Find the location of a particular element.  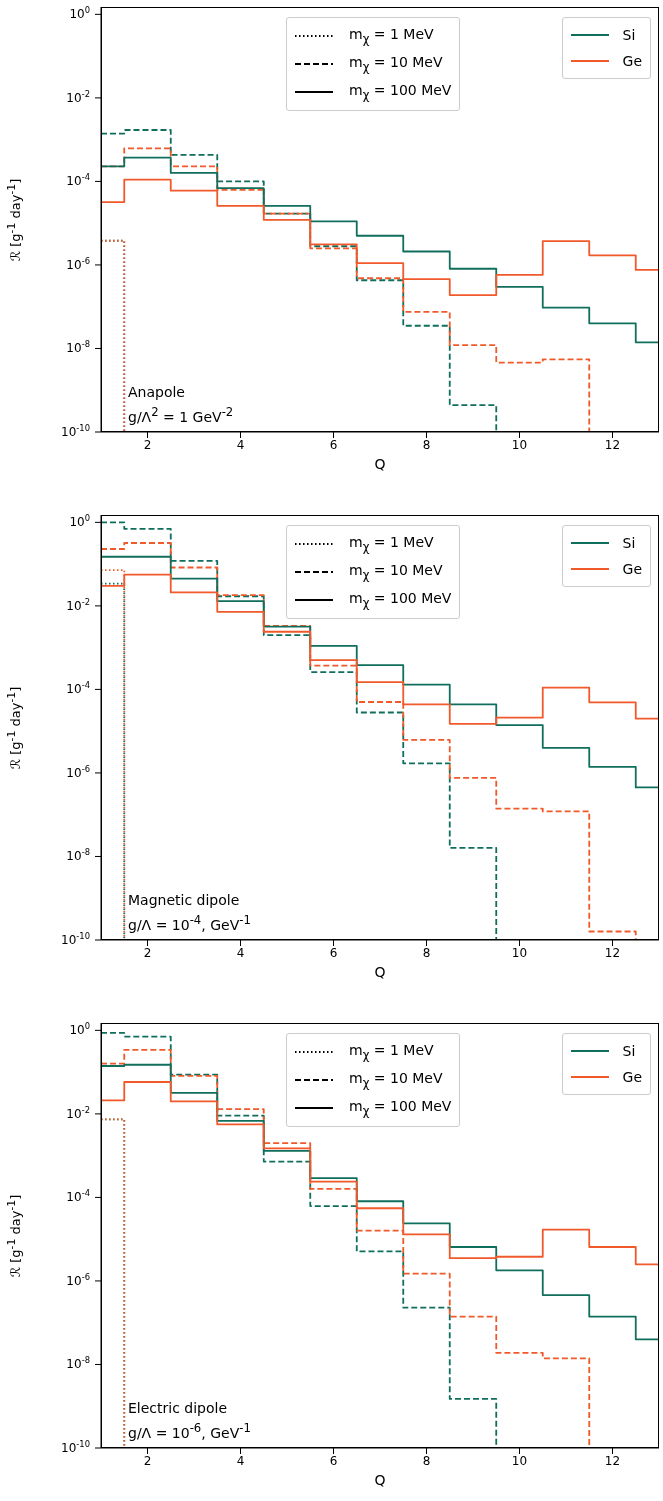

annotation: Electric dipole is located at coordinates (178, 1408).